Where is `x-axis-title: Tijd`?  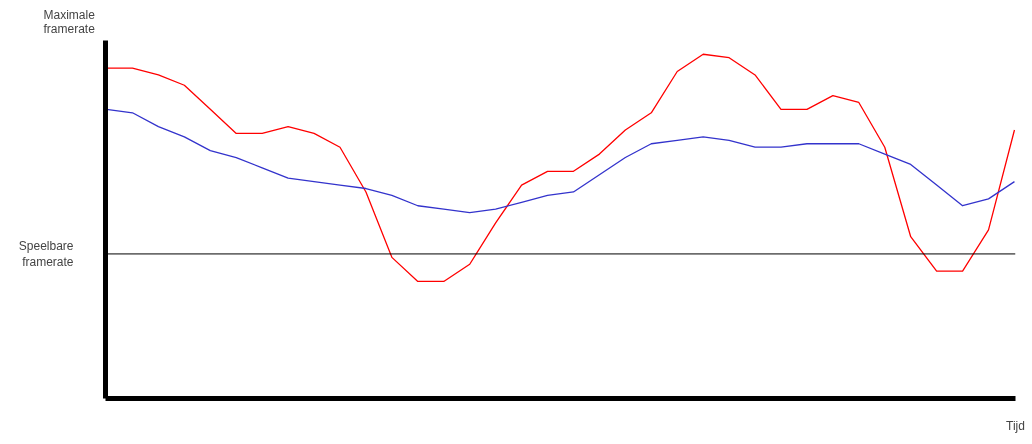
x-axis-title: Tijd is located at coordinates (1015, 425).